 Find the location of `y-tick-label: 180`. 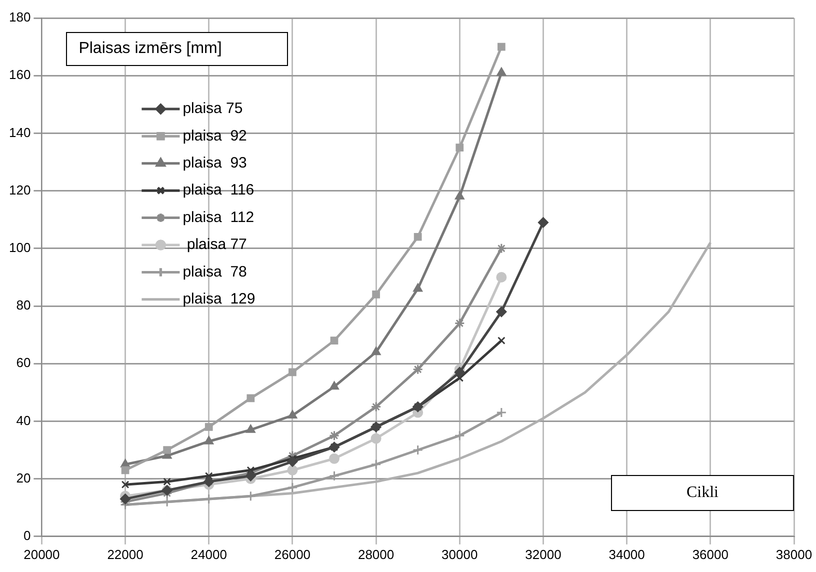

y-tick-label: 180 is located at coordinates (19, 17).